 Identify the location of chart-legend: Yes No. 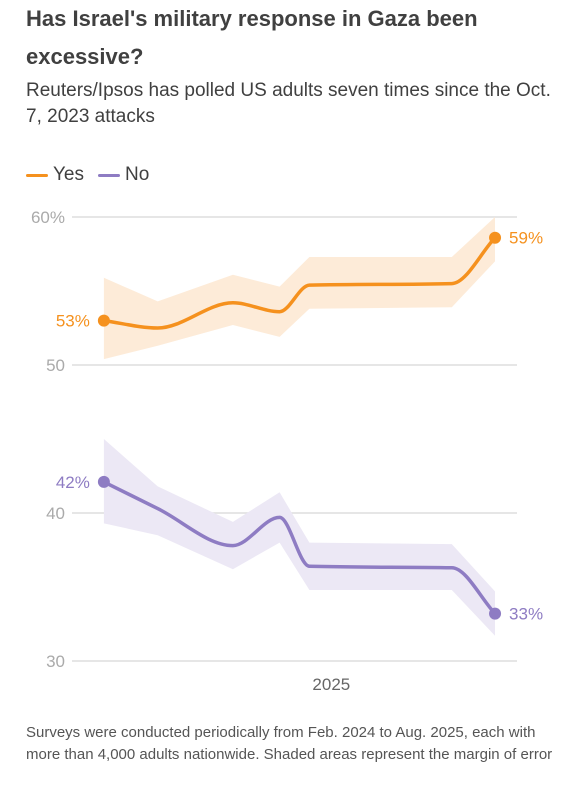
(94, 175).